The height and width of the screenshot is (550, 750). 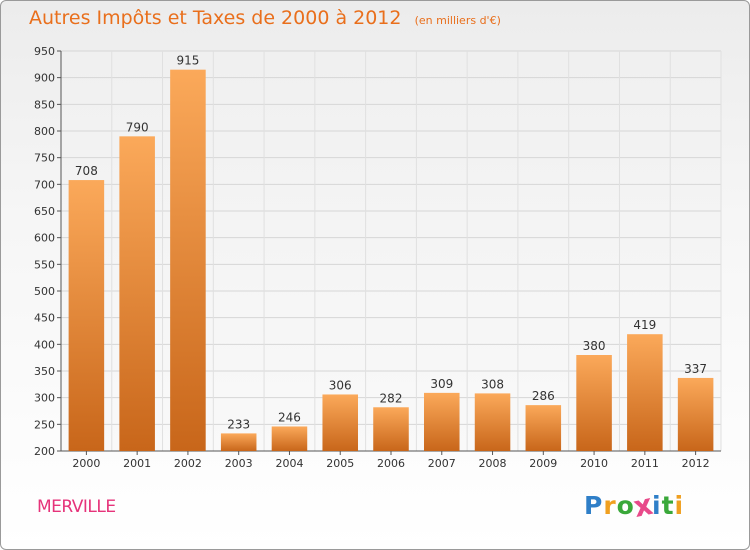 What do you see at coordinates (594, 463) in the screenshot?
I see `x-tick-label: 2010` at bounding box center [594, 463].